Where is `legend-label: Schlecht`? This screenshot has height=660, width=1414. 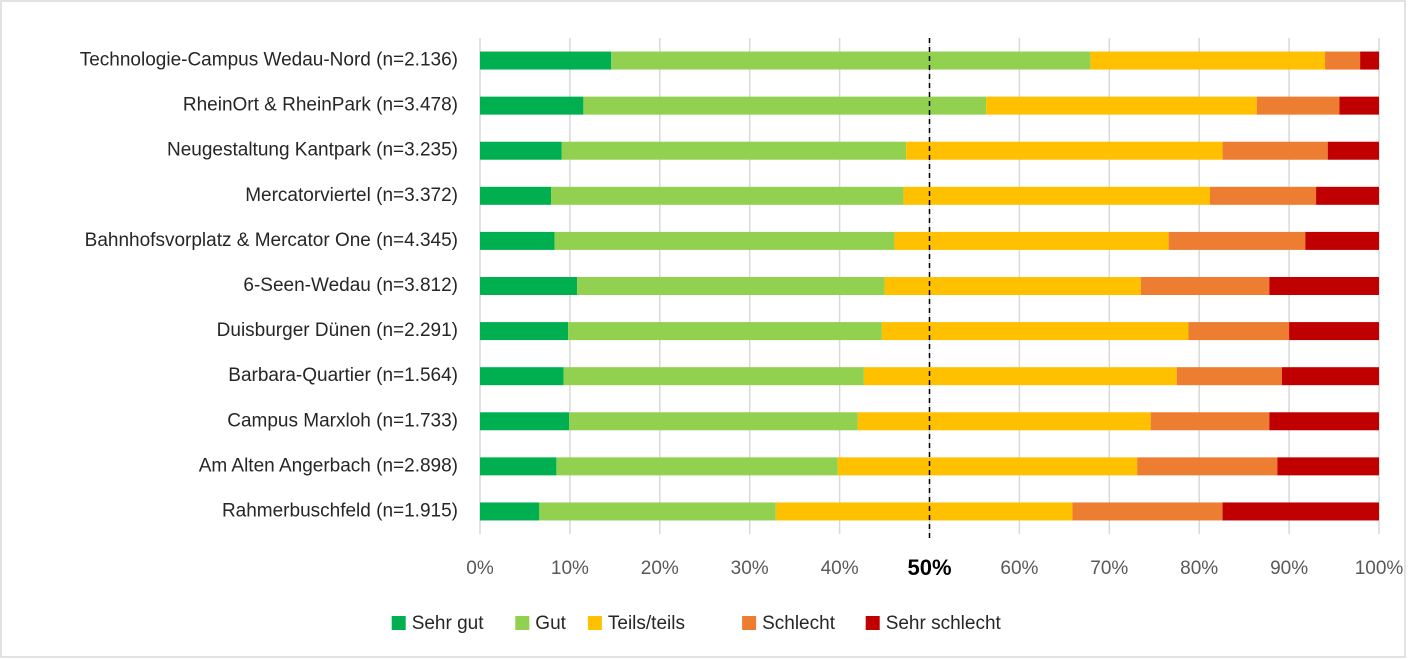 legend-label: Schlecht is located at coordinates (799, 623).